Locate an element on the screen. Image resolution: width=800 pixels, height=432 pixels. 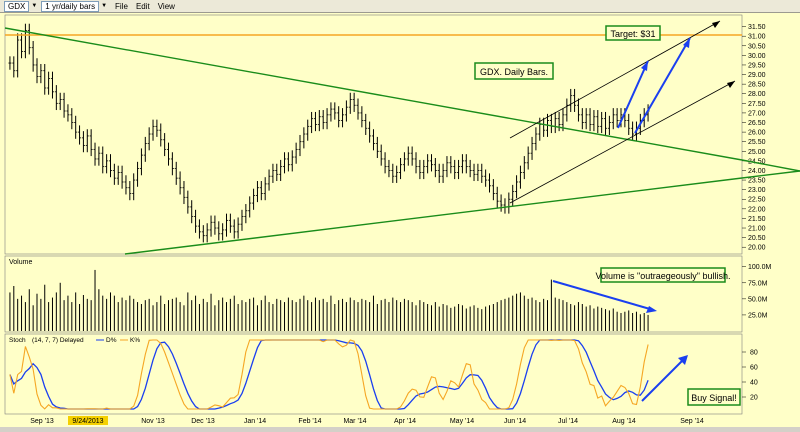
price-tick-label: 21.50 is located at coordinates (757, 219).